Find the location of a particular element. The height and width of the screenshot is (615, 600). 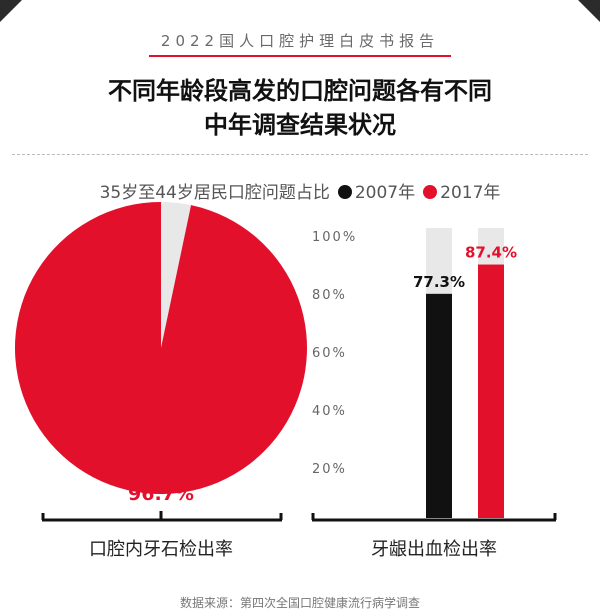

report-banner: 2022国人口腔护理白皮书报告 is located at coordinates (300, 43).